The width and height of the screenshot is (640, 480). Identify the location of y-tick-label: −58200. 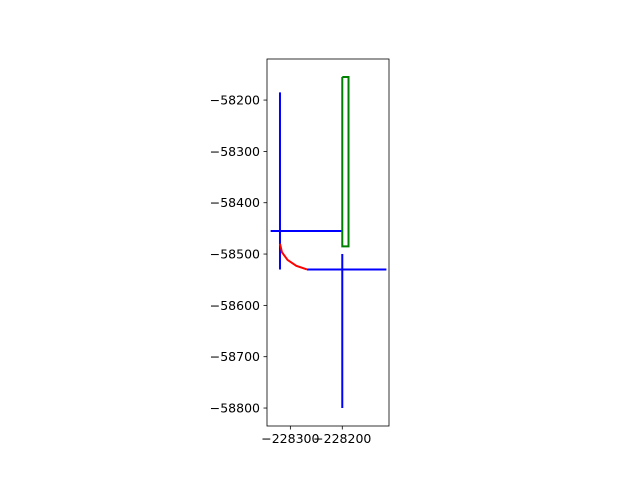
(235, 100).